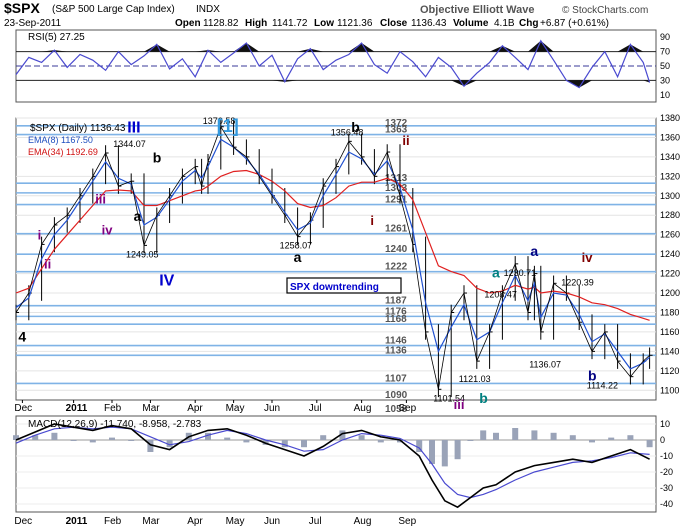  Describe the element at coordinates (23, 408) in the screenshot. I see `x-tick-label-top-Dec: Dec` at that location.